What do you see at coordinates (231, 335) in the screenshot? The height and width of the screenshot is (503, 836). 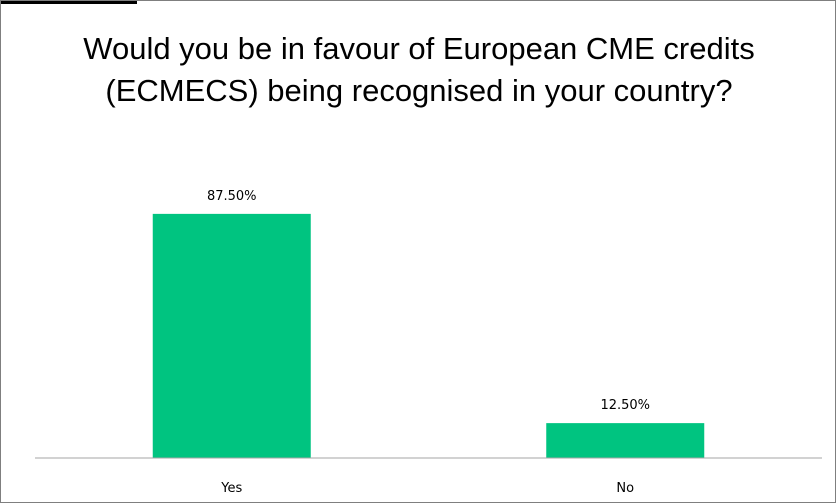 I see `bar-yes` at bounding box center [231, 335].